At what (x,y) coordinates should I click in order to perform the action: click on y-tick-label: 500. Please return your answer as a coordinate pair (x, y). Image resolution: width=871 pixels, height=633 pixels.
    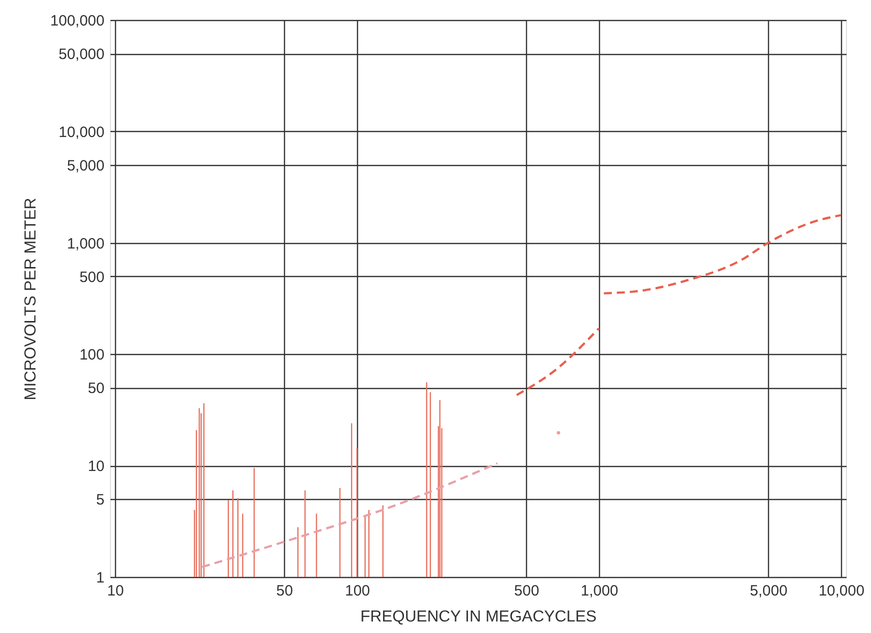
    Looking at the image, I should click on (91, 277).